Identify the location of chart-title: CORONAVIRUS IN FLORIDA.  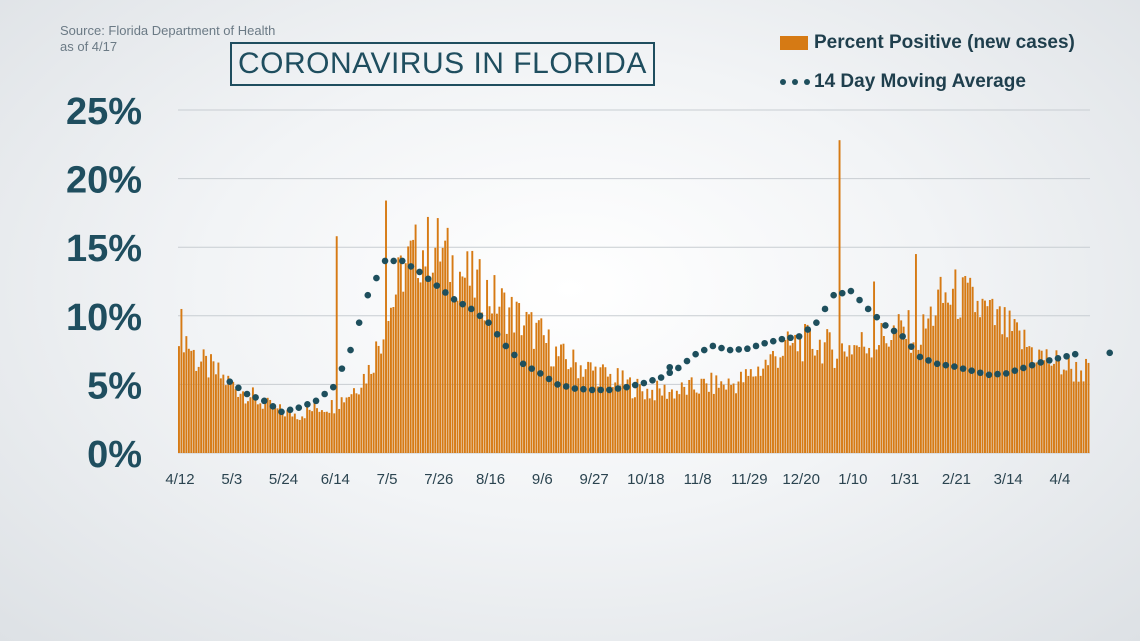
(442, 64).